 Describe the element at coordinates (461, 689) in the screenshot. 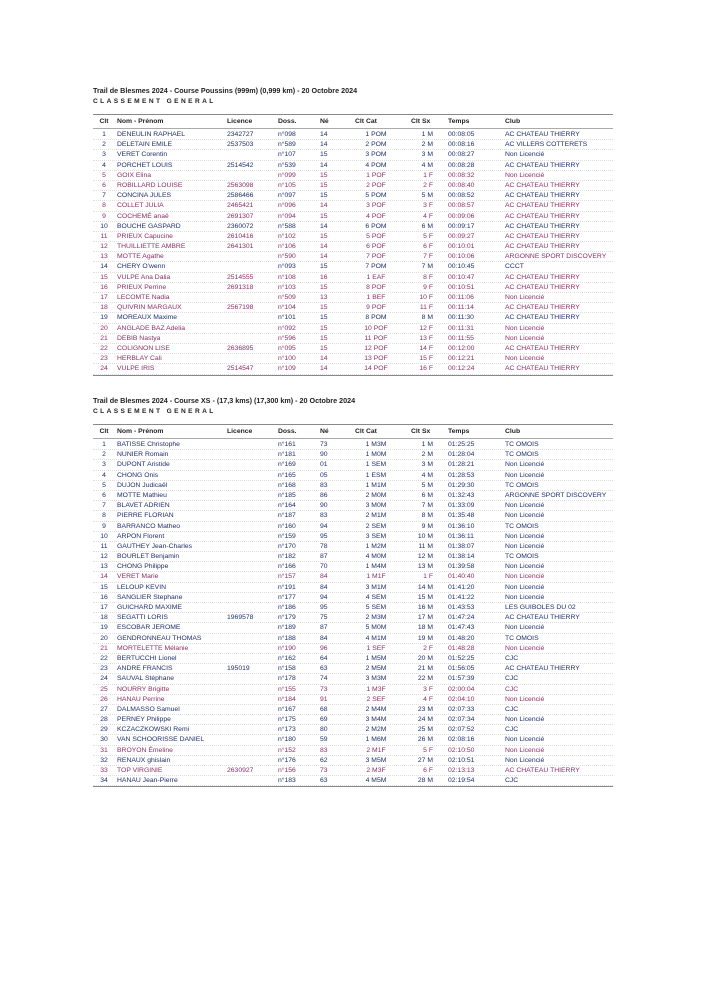

I see `cell-time: 02:00:04` at that location.